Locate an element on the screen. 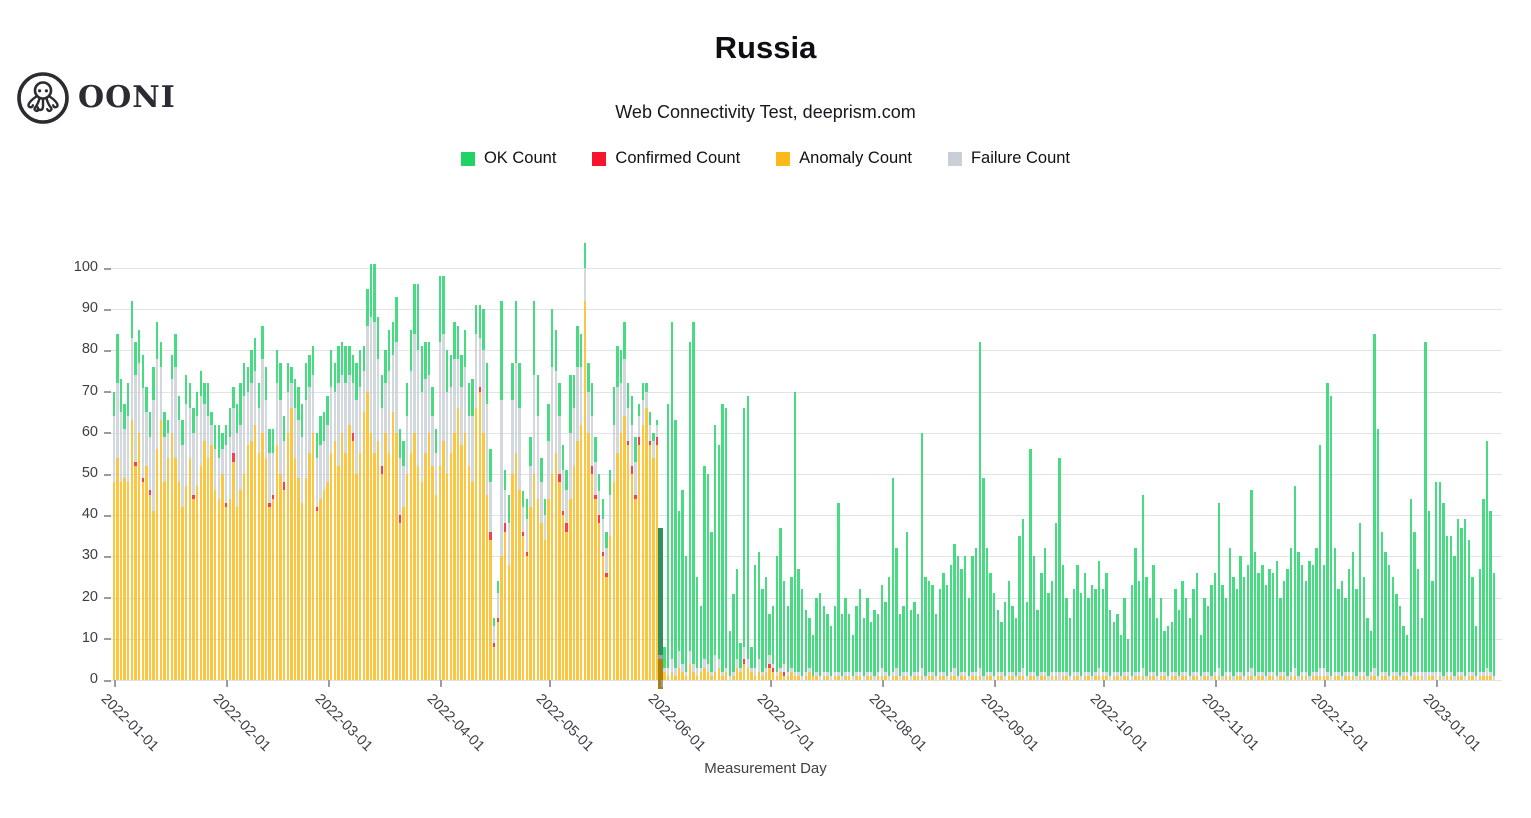 Image resolution: width=1531 pixels, height=818 pixels. legend-item-anomaly: Anomaly Count is located at coordinates (844, 158).